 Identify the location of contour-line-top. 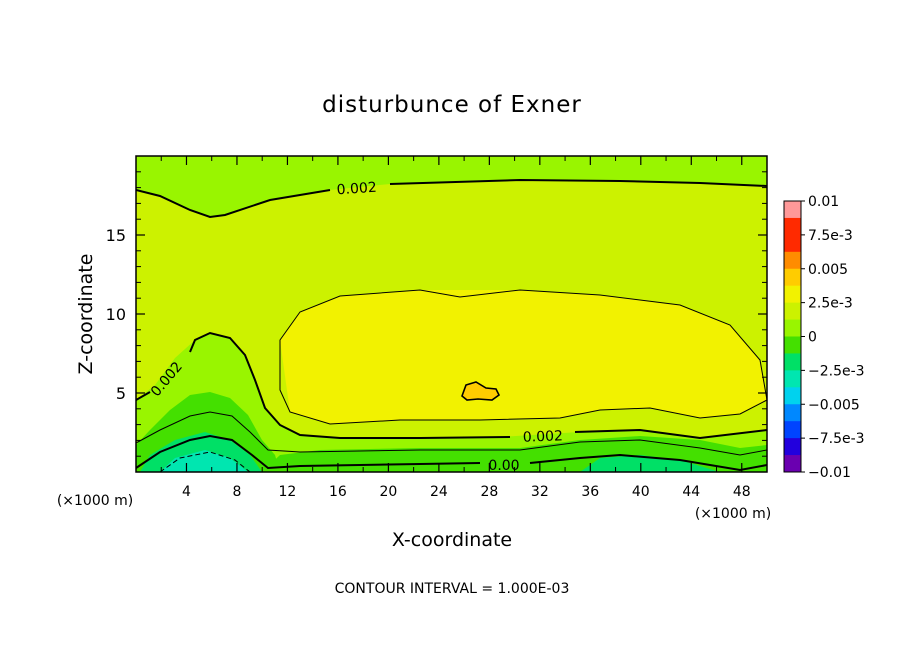
(451, 198).